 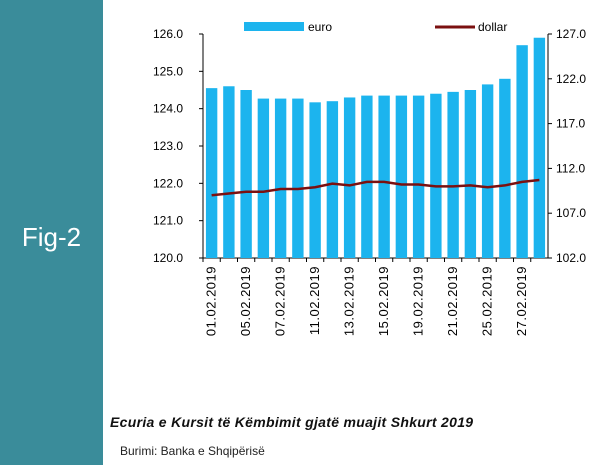 What do you see at coordinates (280, 301) in the screenshot?
I see `x-tick-label: 07.02.2019` at bounding box center [280, 301].